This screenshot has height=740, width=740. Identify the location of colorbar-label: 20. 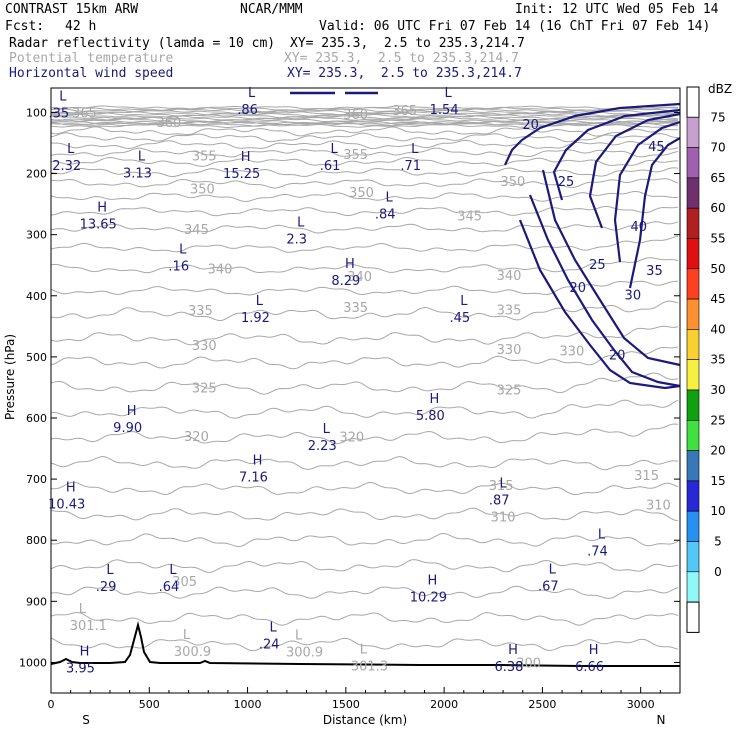
(717, 451).